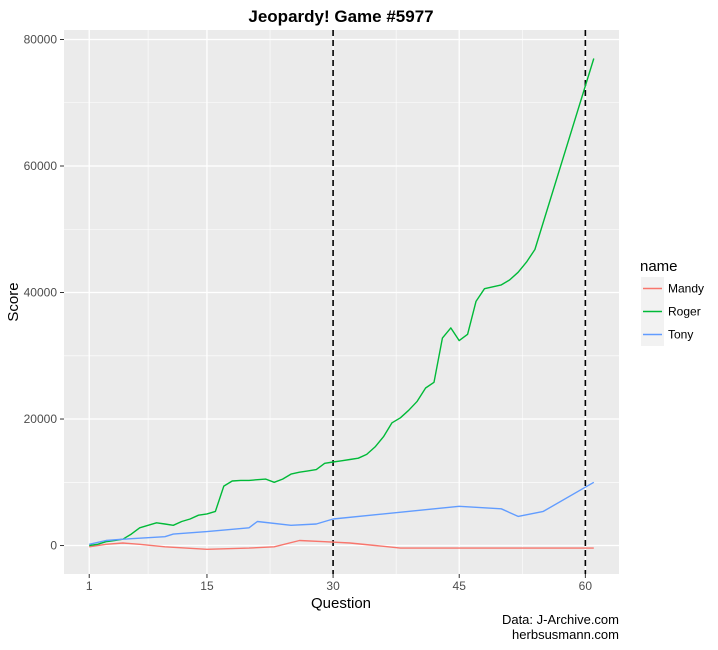  Describe the element at coordinates (41, 166) in the screenshot. I see `y-tick-label: 60000` at that location.